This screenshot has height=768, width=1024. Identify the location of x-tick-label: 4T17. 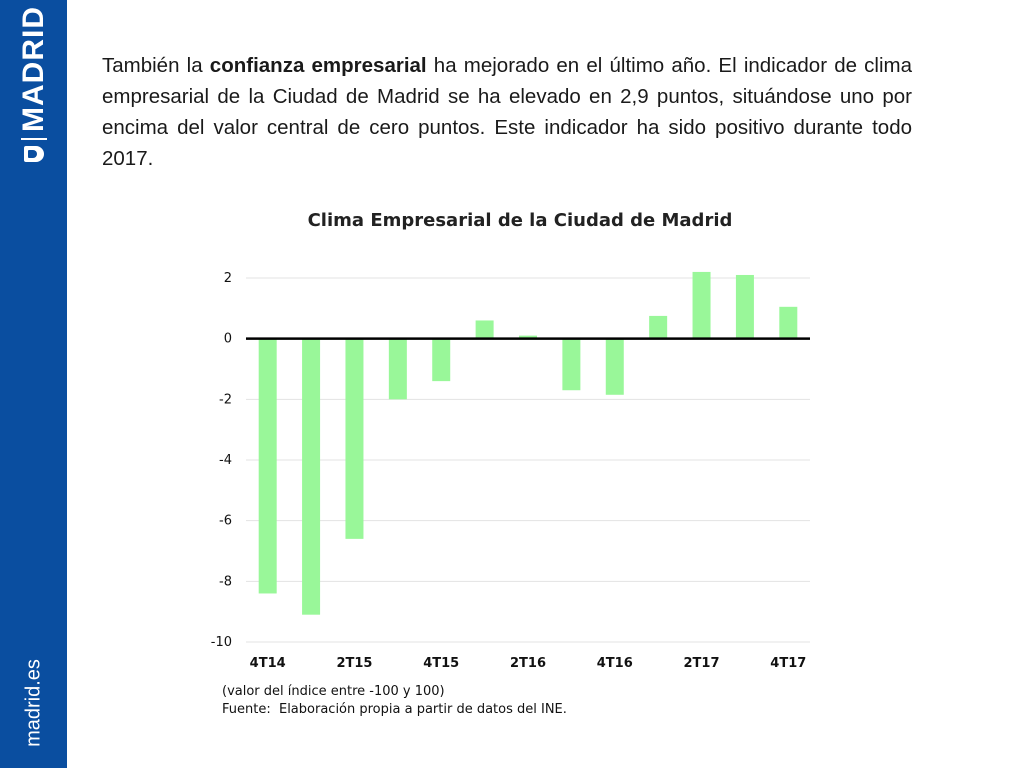
(788, 663).